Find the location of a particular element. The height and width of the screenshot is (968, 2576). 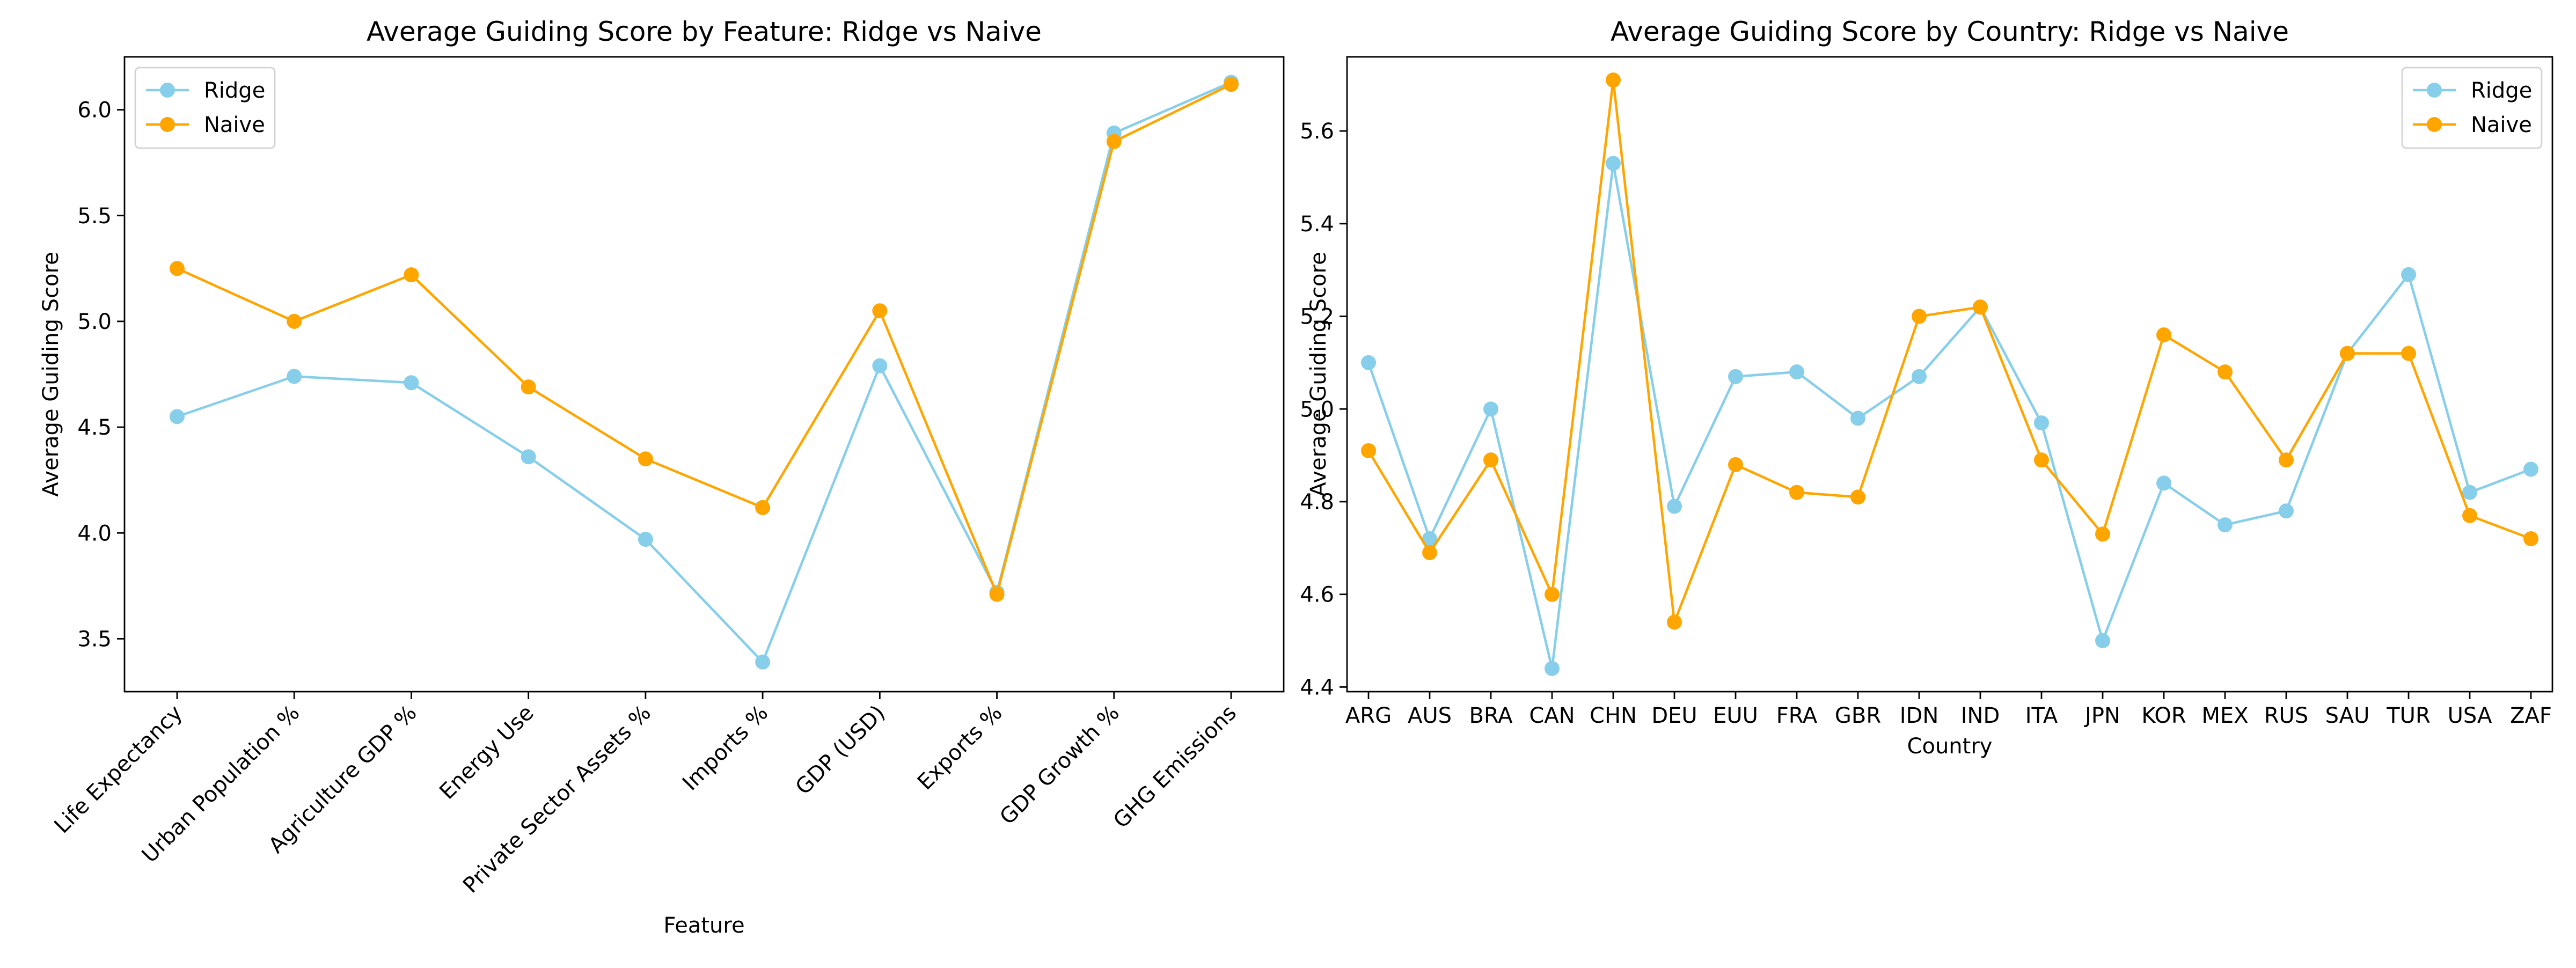

x-tick-label: ZAF is located at coordinates (2531, 715).